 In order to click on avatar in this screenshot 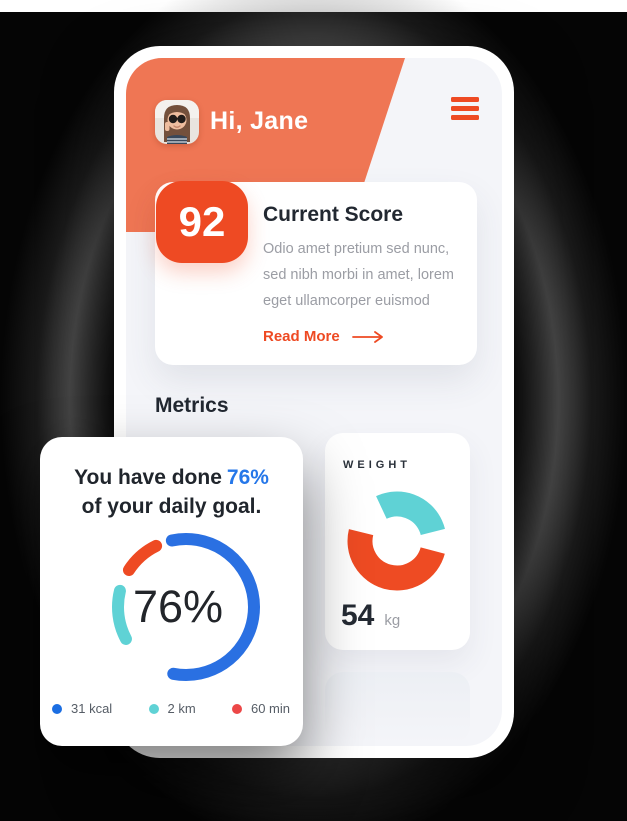, I will do `click(177, 122)`.